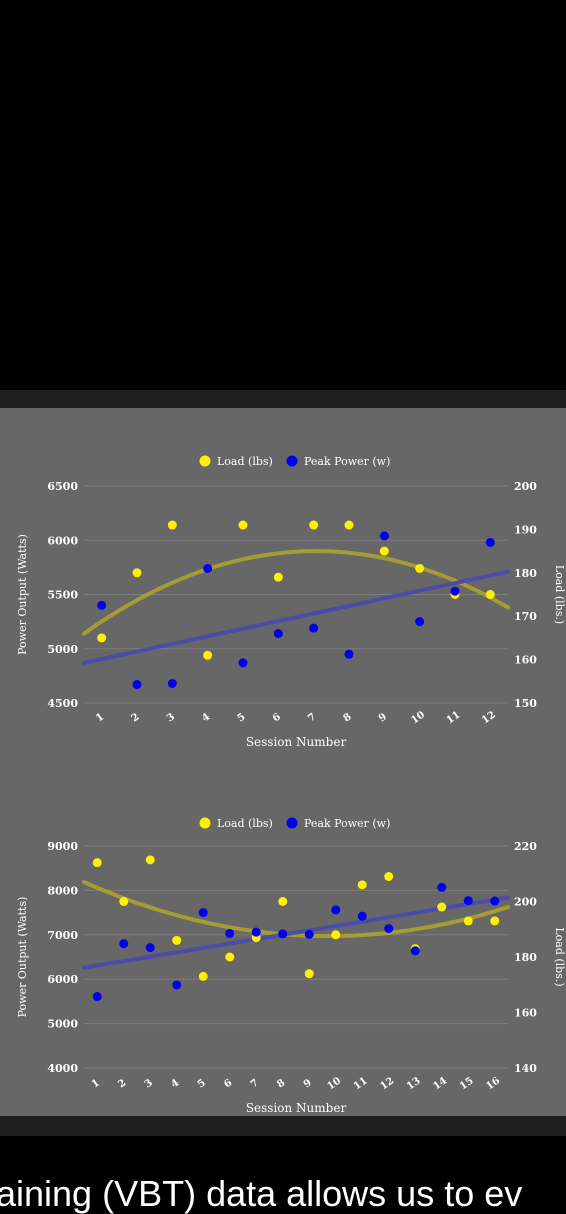 This screenshot has height=1214, width=566. I want to click on y-tick-label: 9000, so click(62, 846).